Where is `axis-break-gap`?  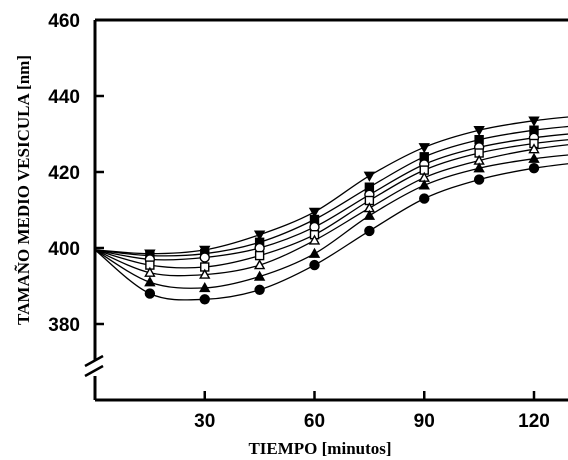 axis-break-gap is located at coordinates (95, 368).